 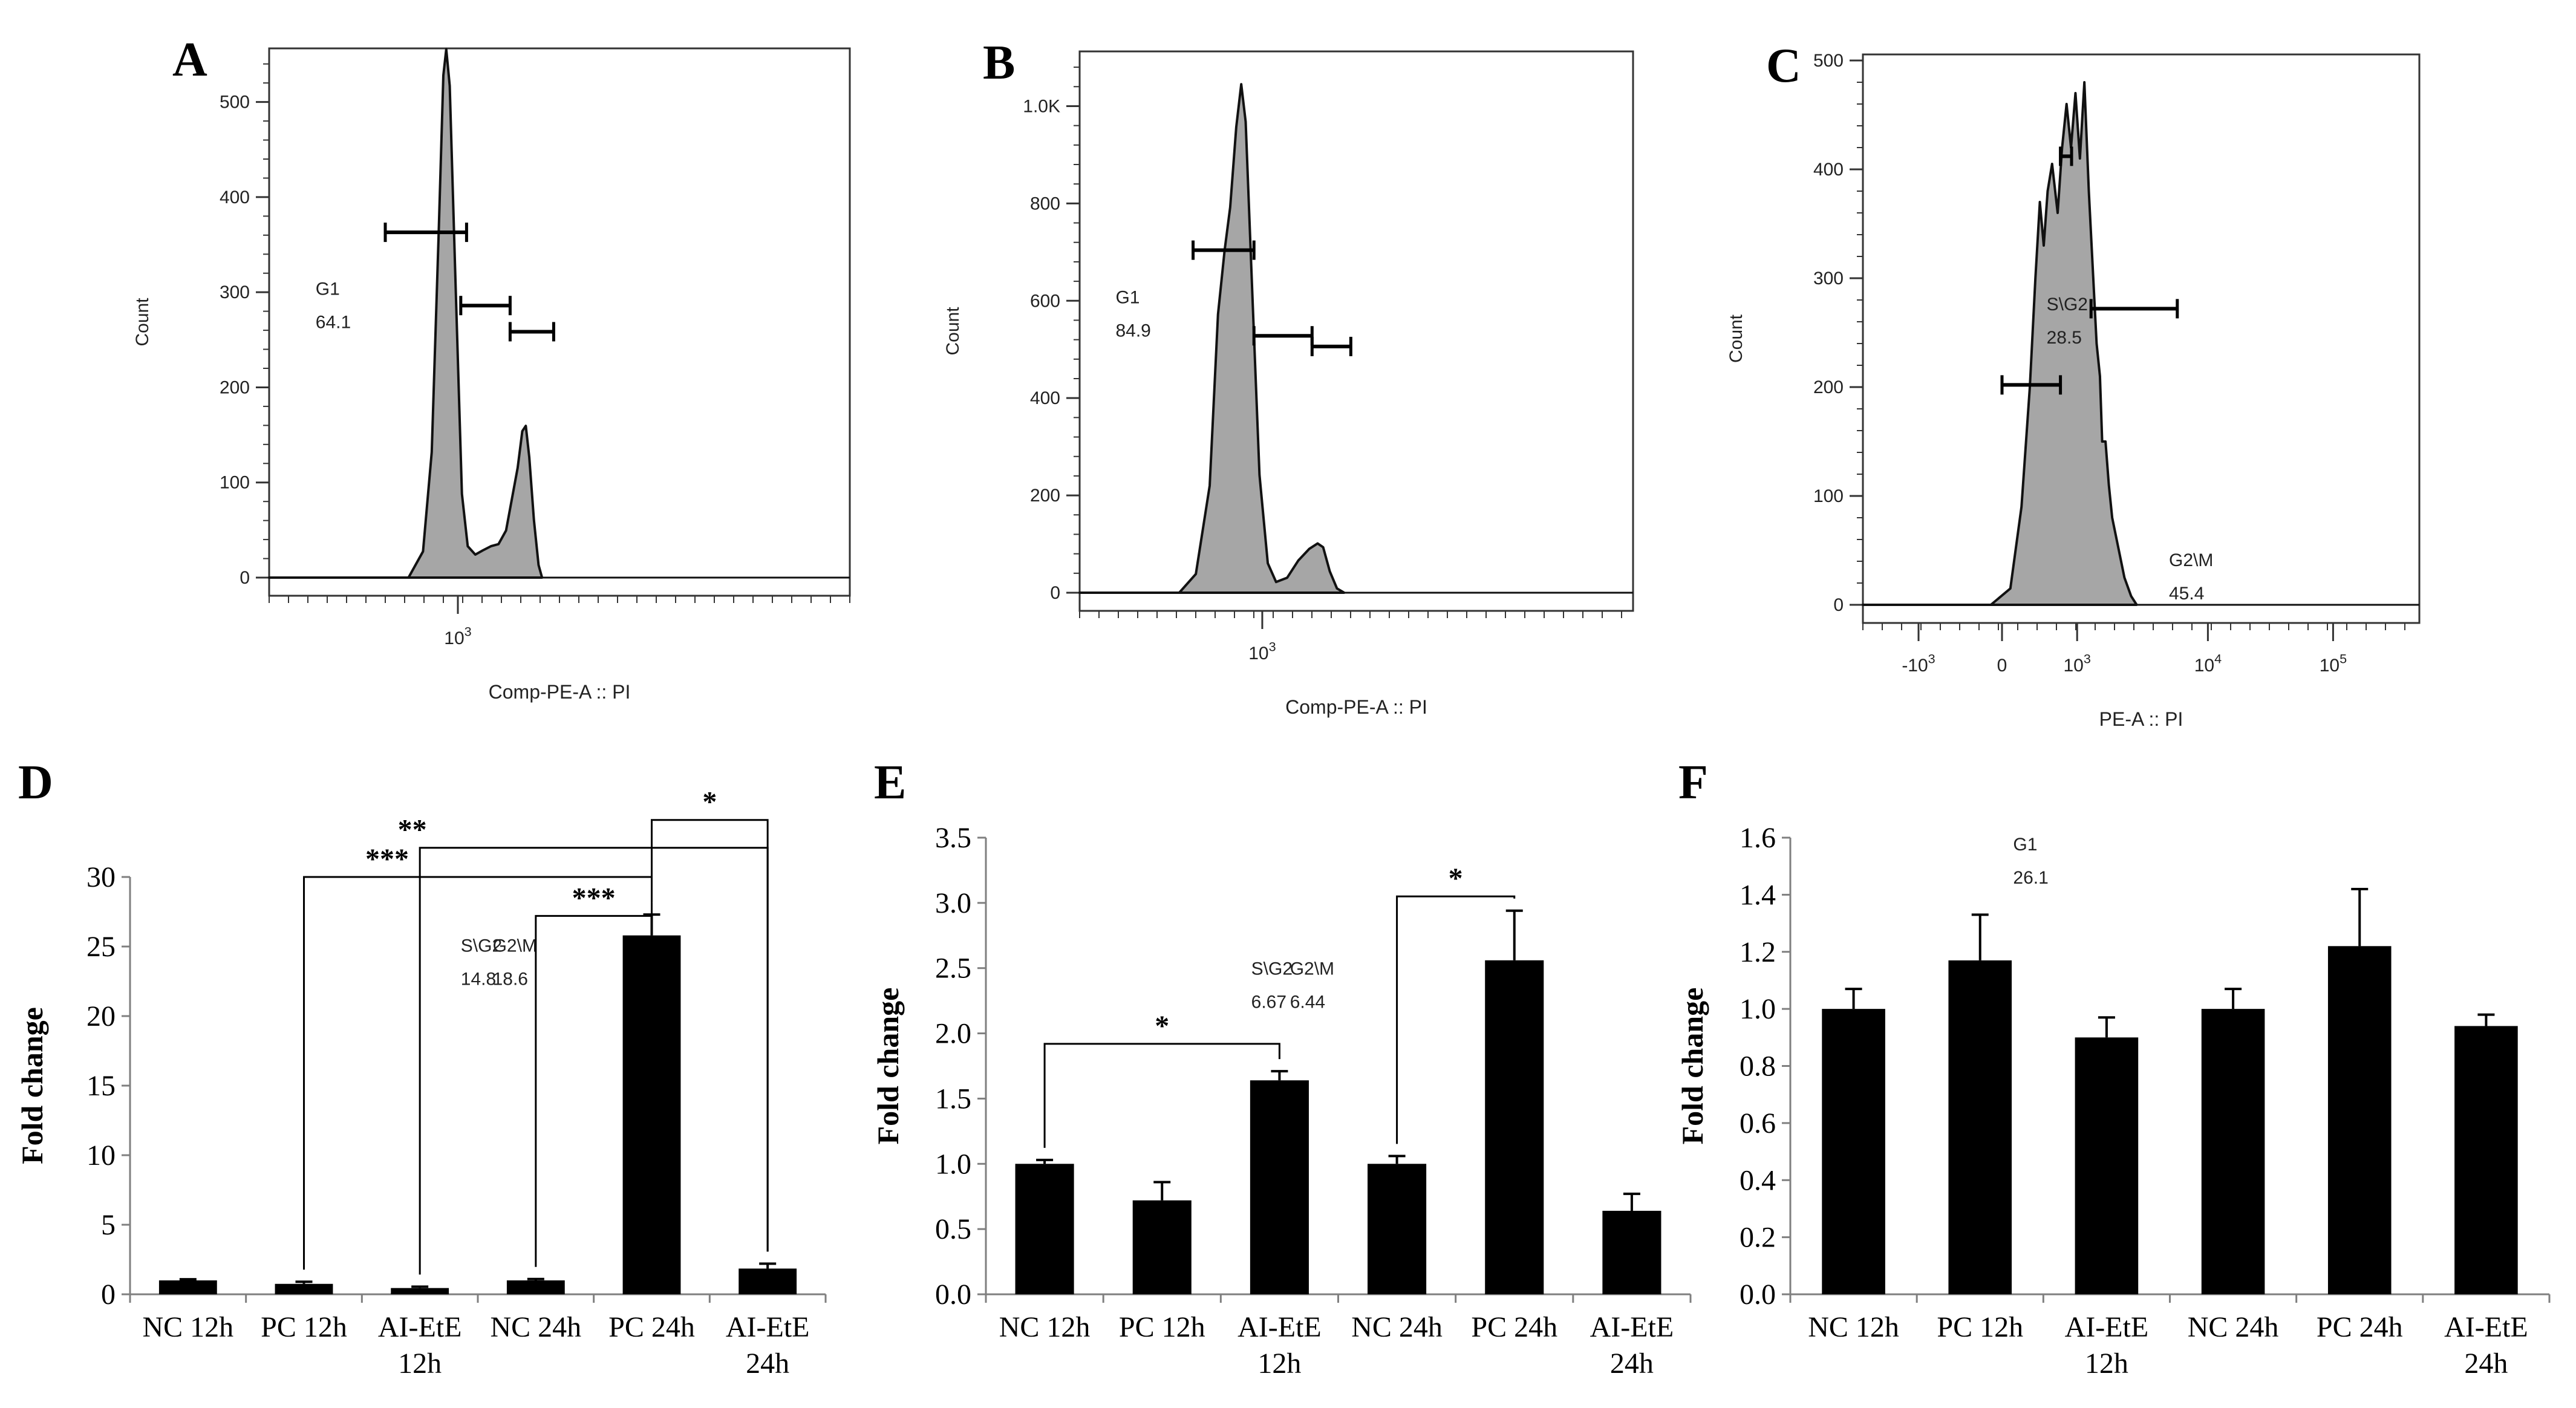 What do you see at coordinates (953, 1099) in the screenshot?
I see `y-tick-label: 1.5` at bounding box center [953, 1099].